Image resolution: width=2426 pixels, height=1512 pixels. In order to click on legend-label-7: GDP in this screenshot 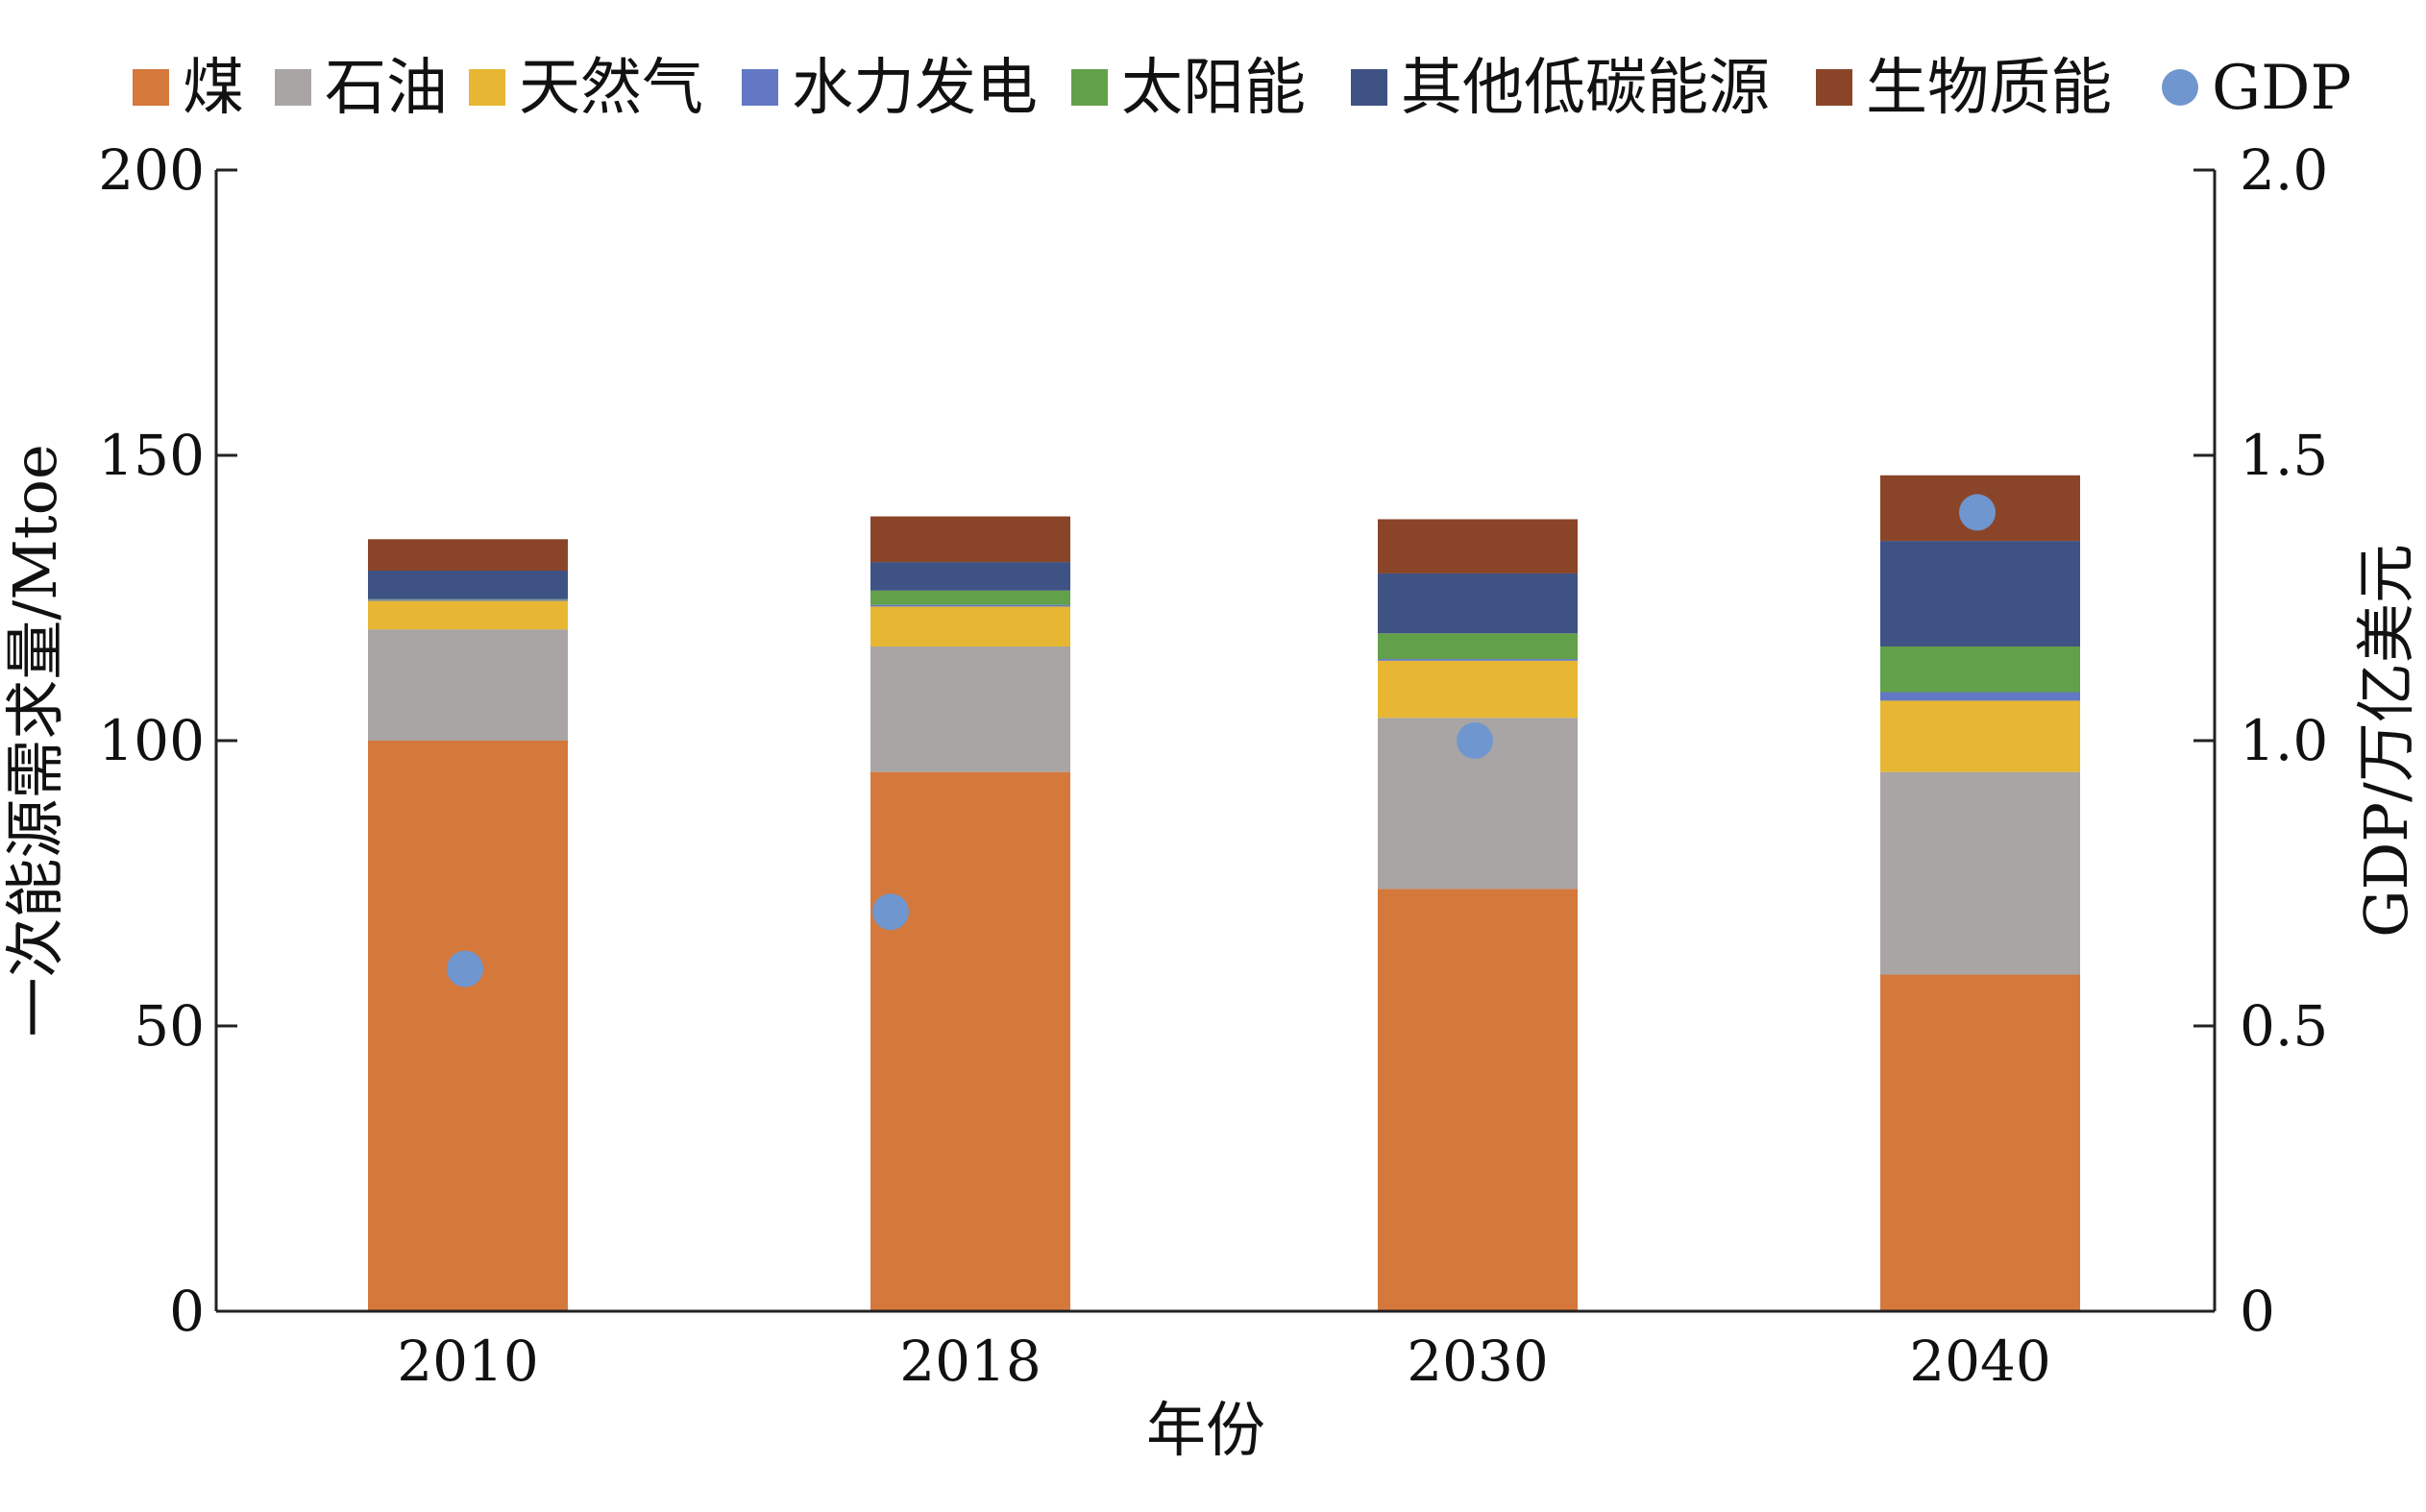, I will do `click(2282, 88)`.